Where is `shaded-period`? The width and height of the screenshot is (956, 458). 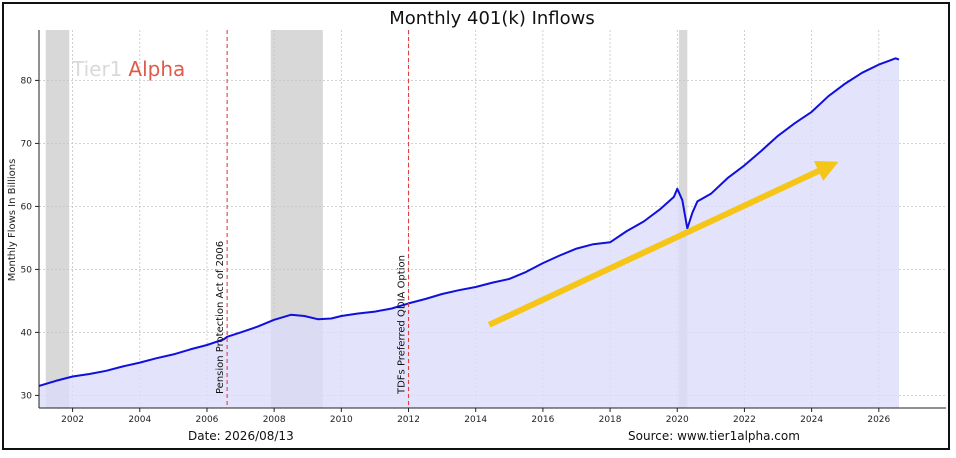
shaded-period is located at coordinates (57, 219).